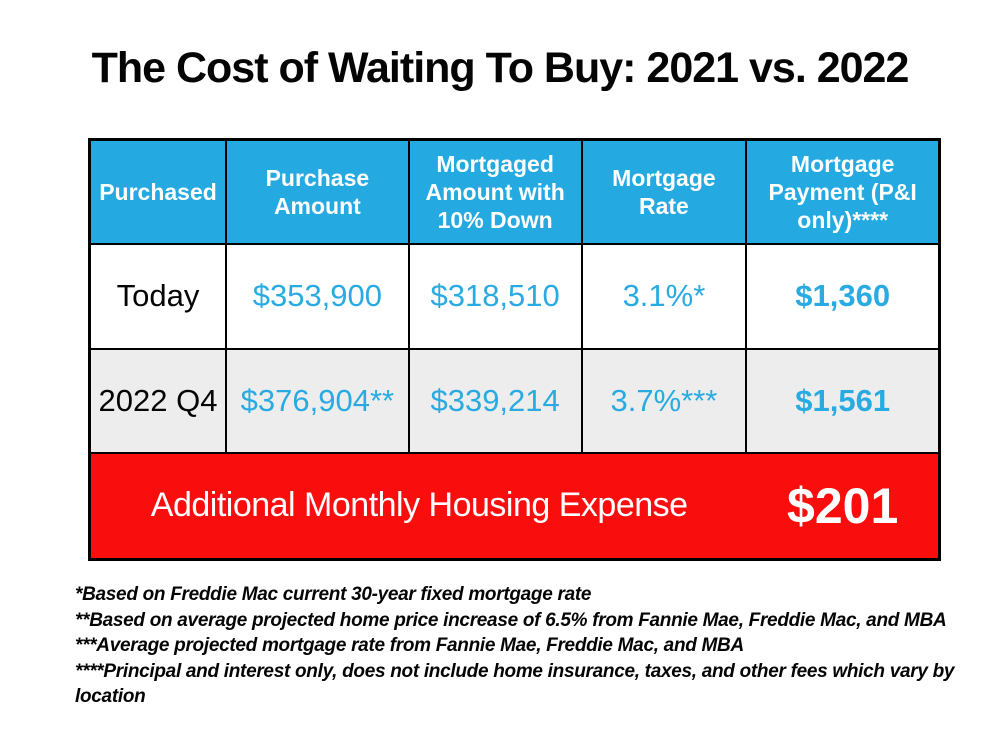 The height and width of the screenshot is (750, 1000). I want to click on header-cell-mortgage-payment: Mortgage Payment (P&I only)****, so click(842, 193).